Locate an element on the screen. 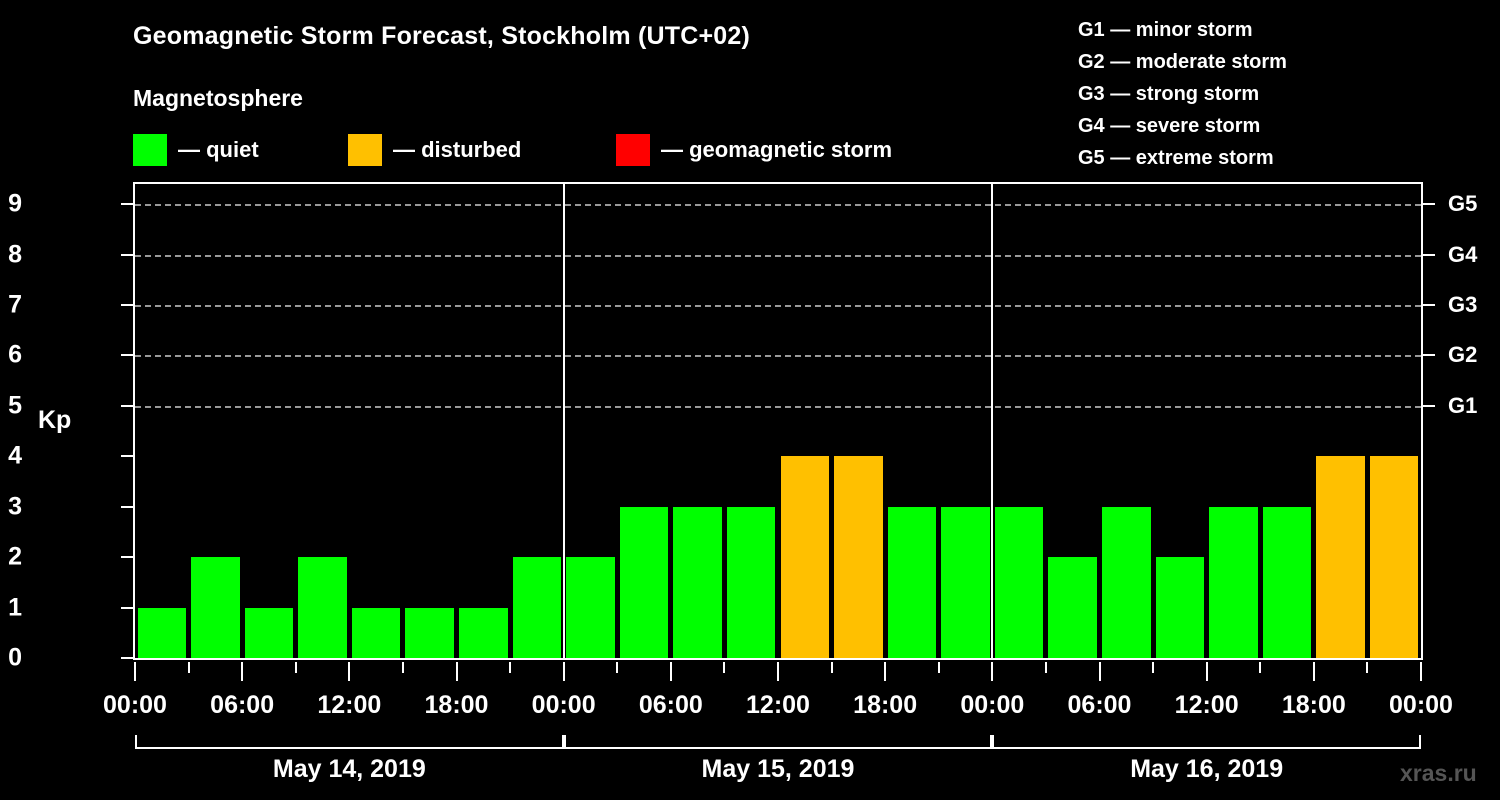 The height and width of the screenshot is (800, 1500). x-tick-label-5: 06:00 is located at coordinates (670, 705).